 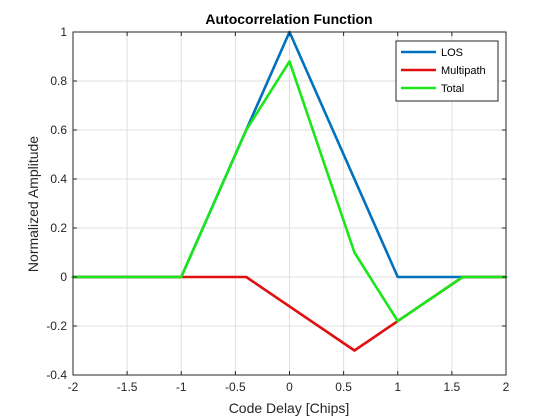 What do you see at coordinates (289, 387) in the screenshot?
I see `x-tick-label: 0` at bounding box center [289, 387].